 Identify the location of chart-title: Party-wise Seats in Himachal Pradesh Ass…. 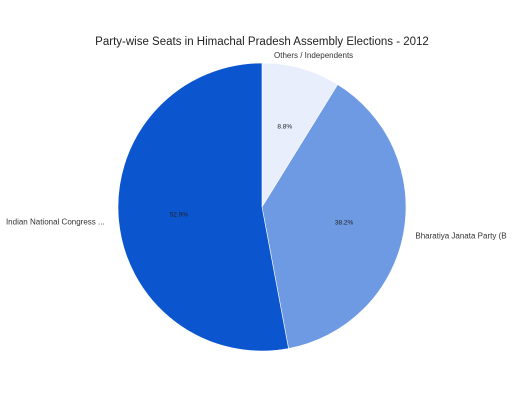
(262, 42).